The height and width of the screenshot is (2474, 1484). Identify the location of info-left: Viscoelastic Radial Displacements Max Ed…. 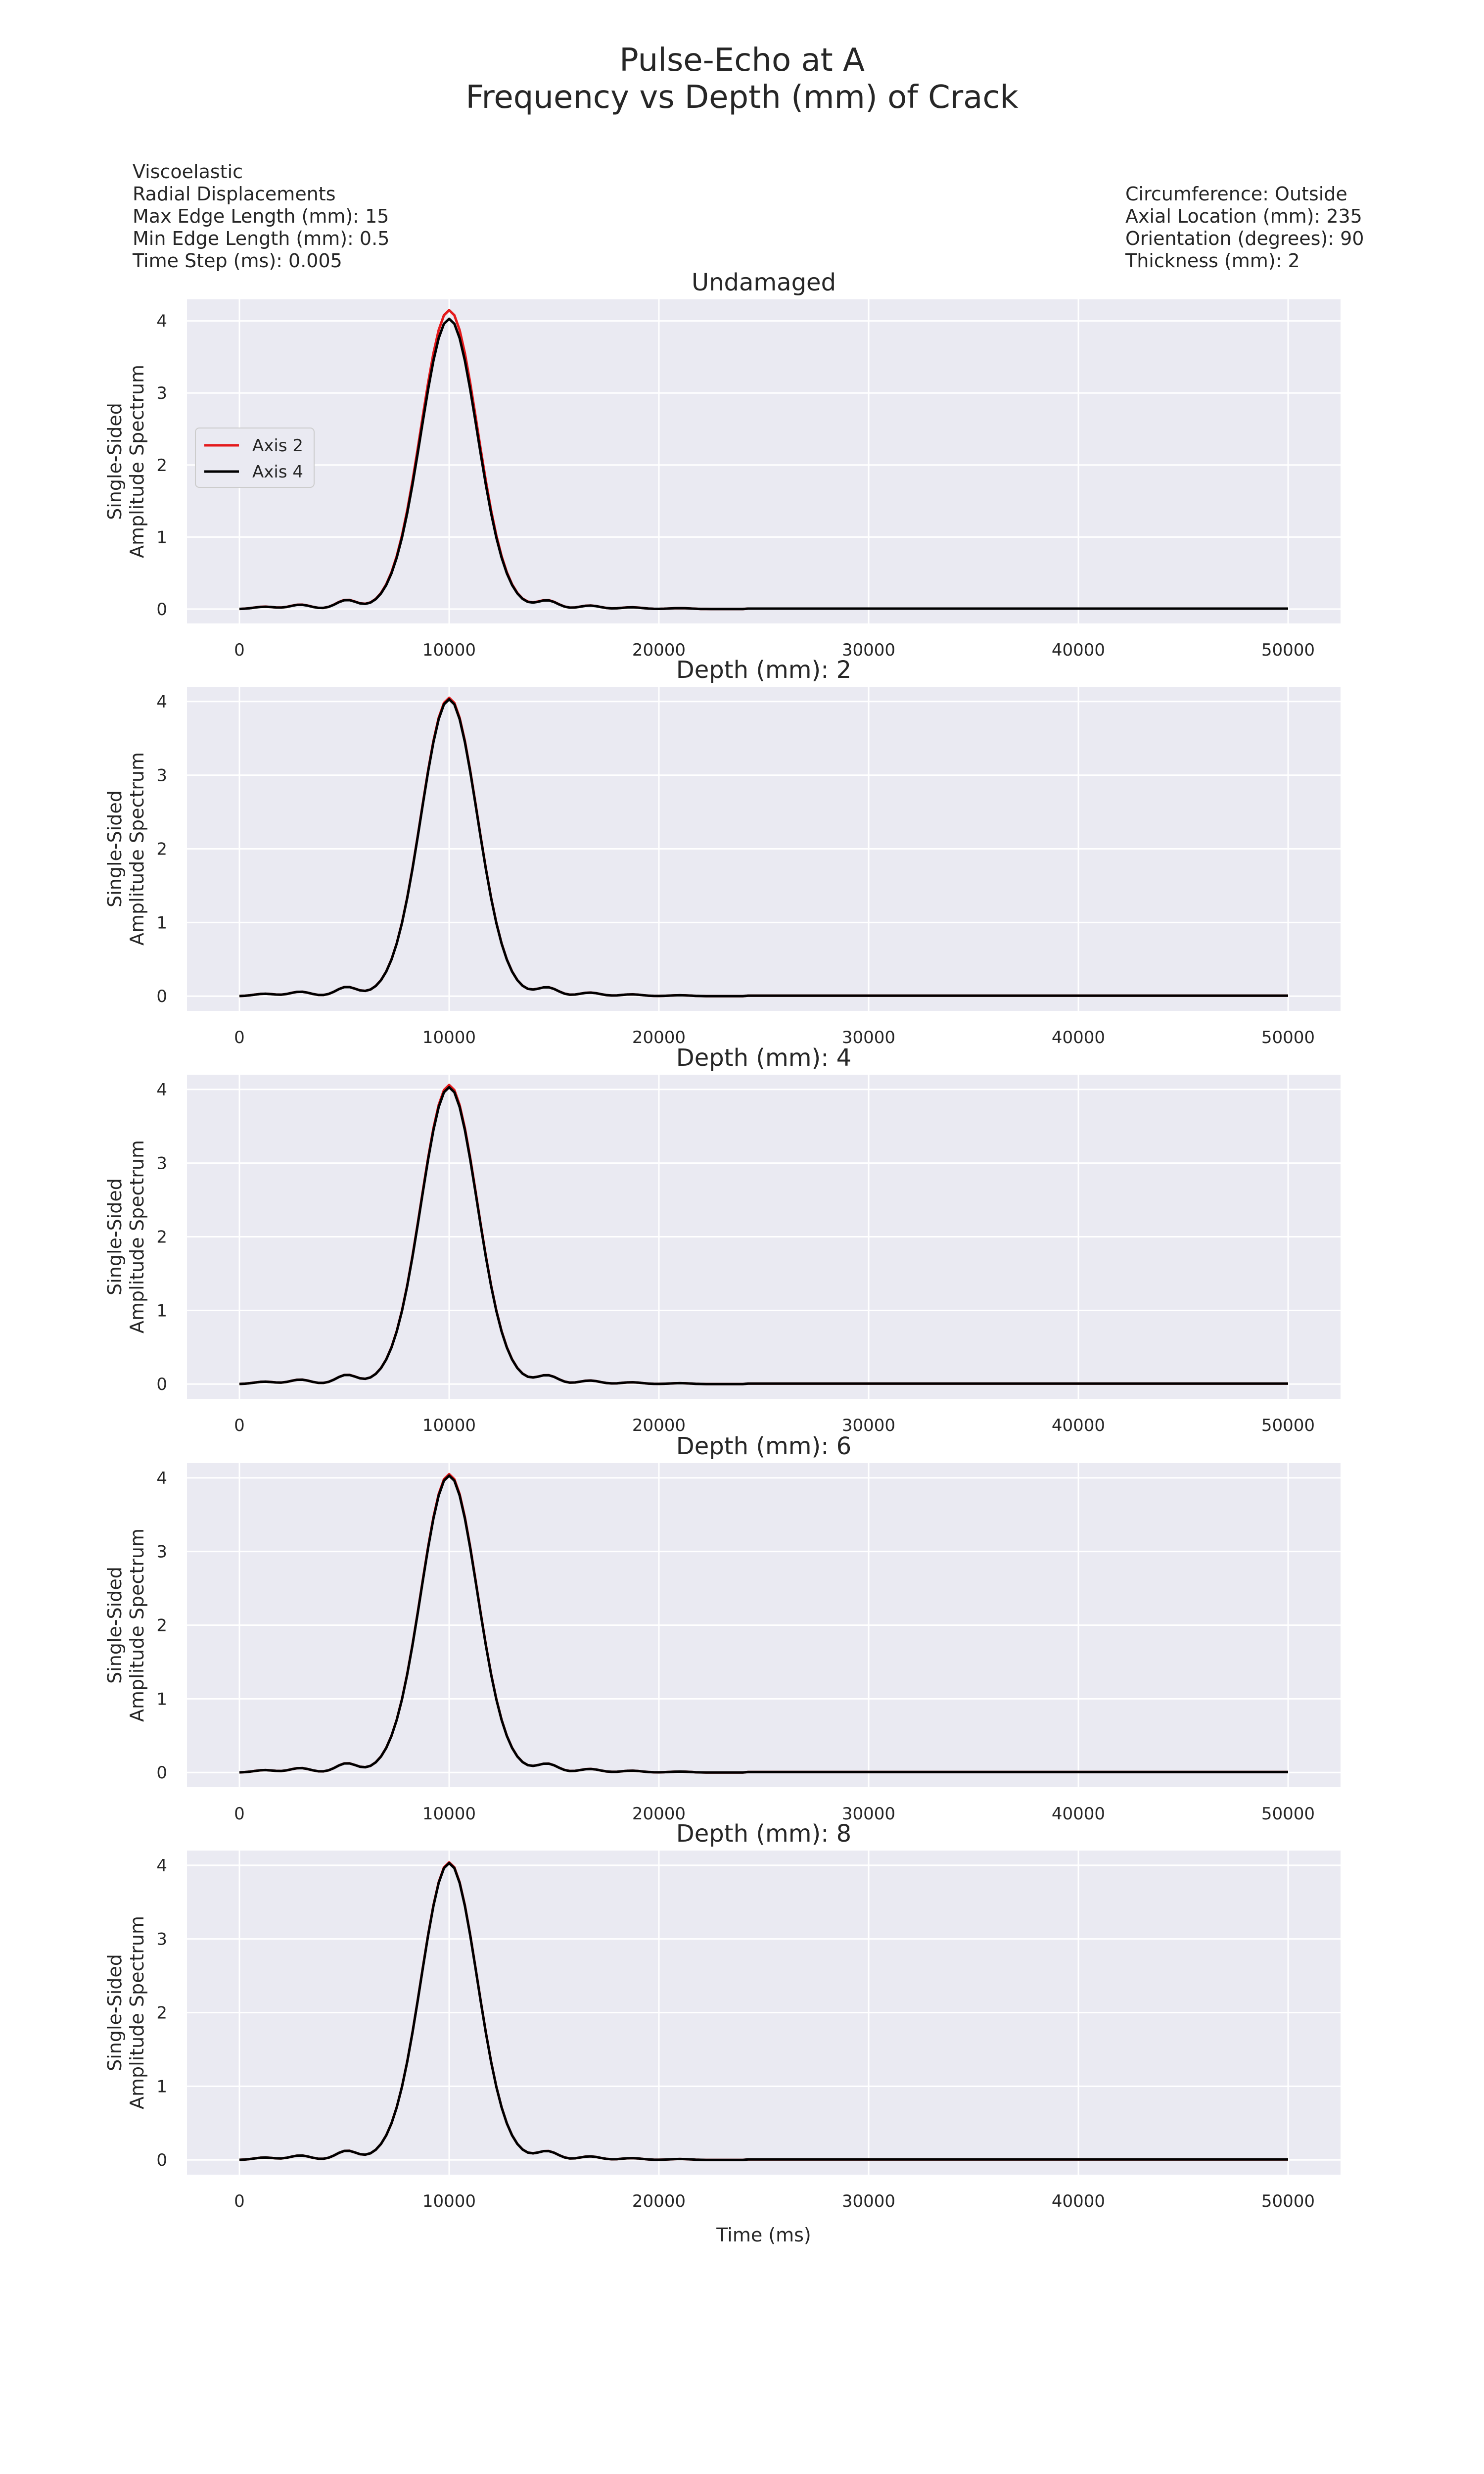
(261, 217).